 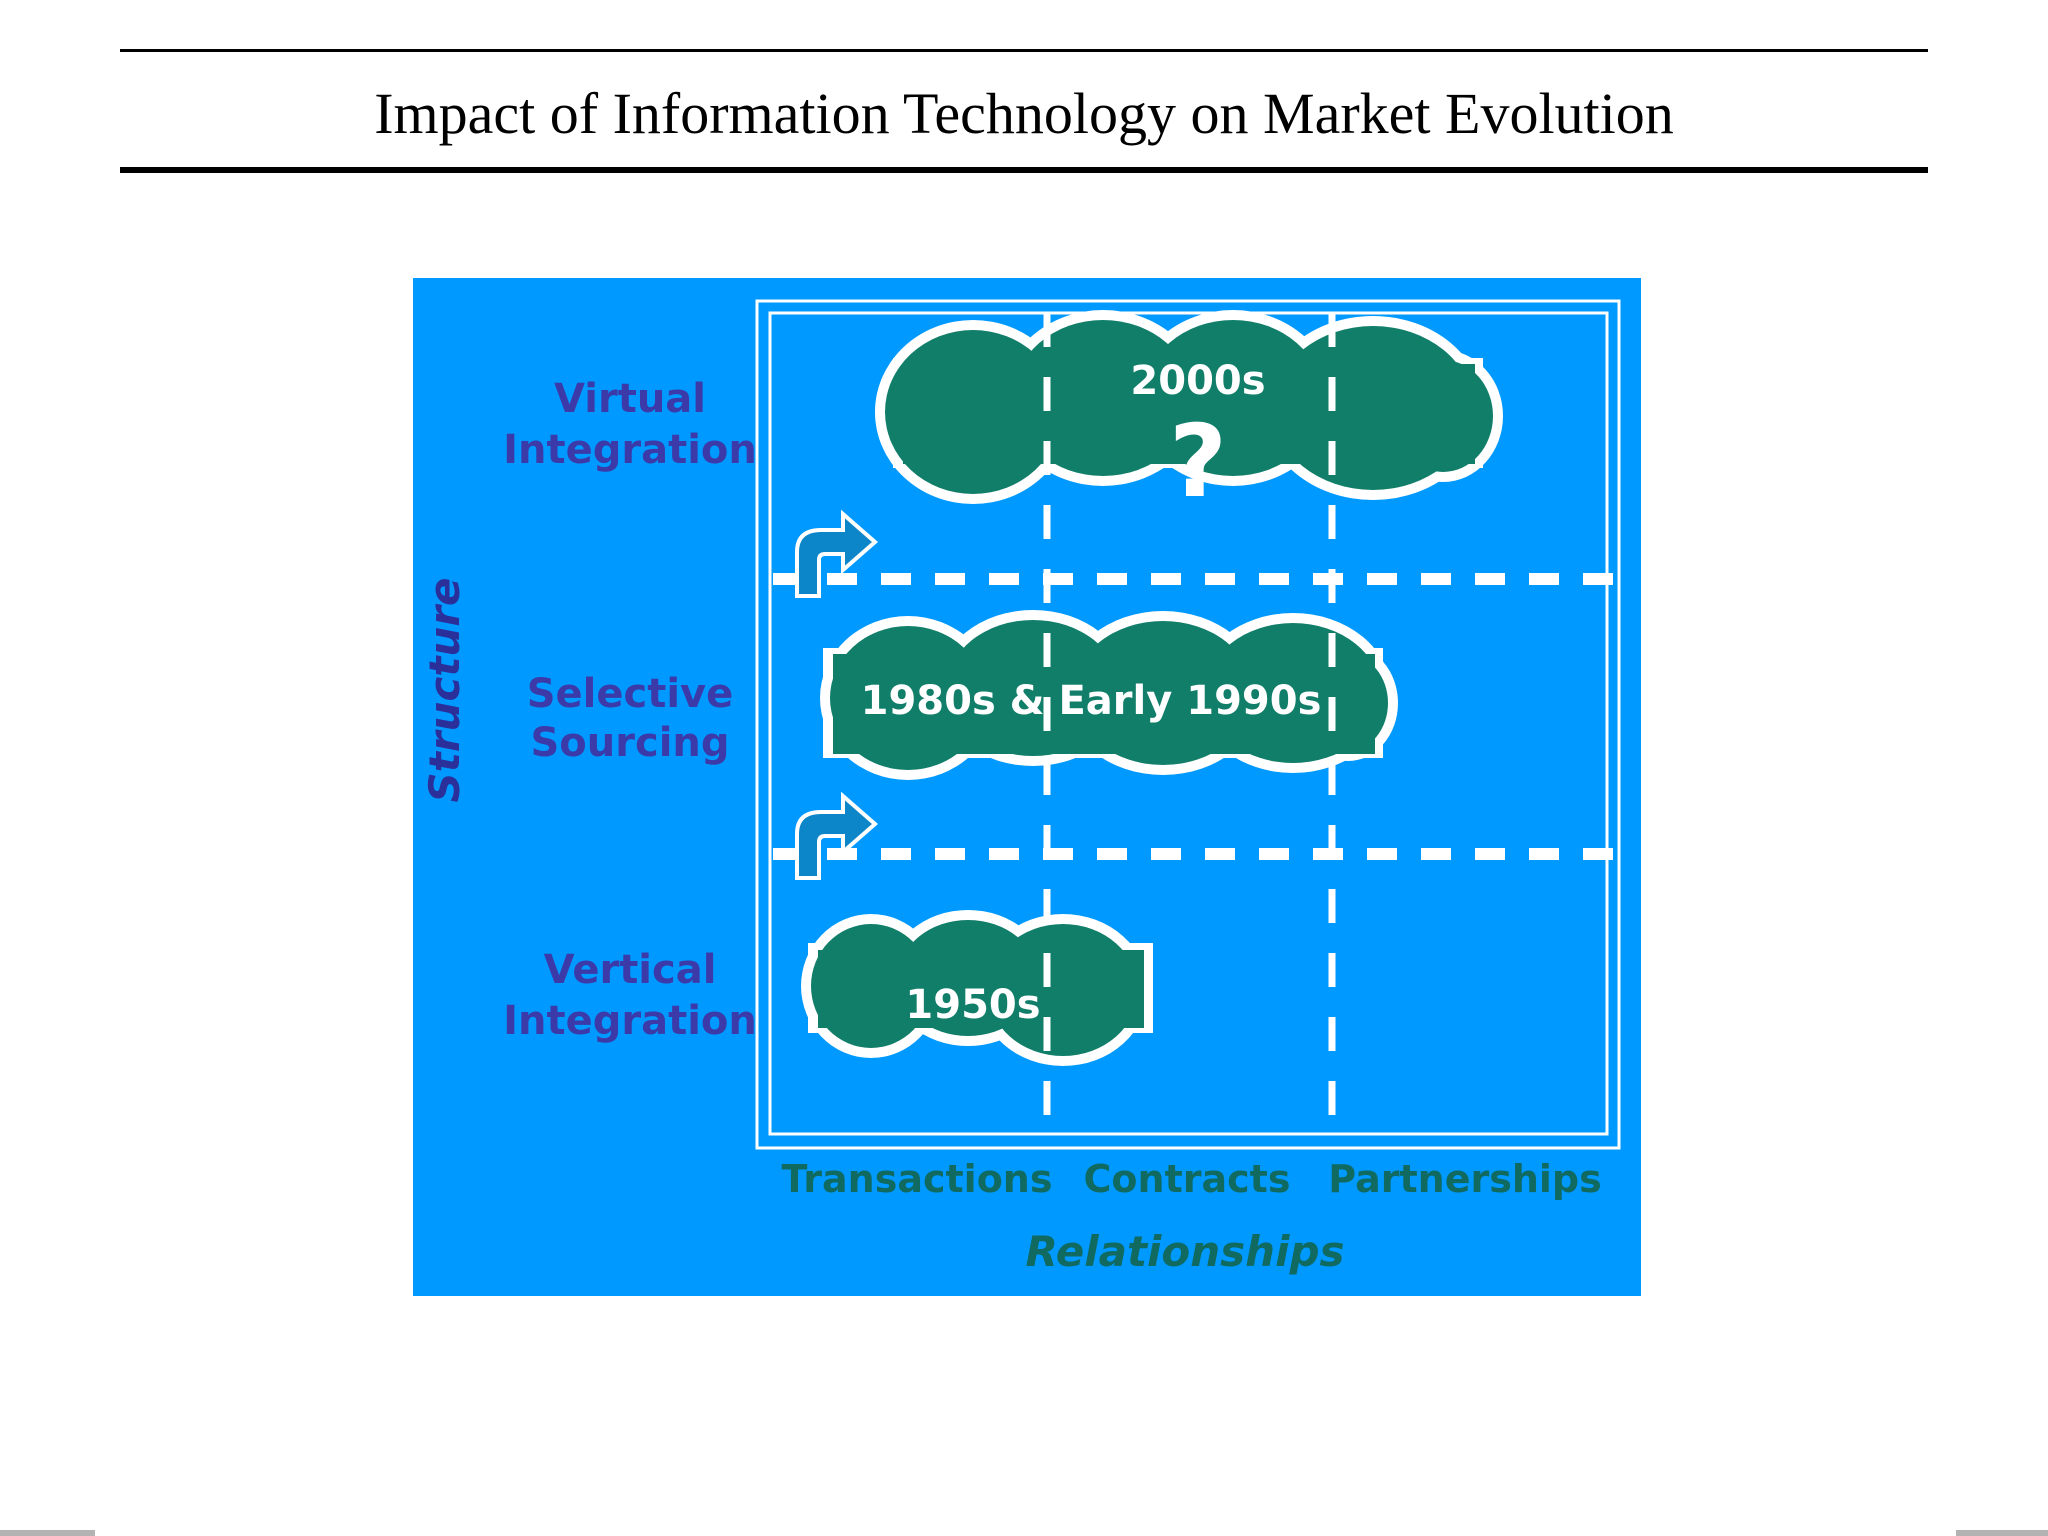 I want to click on header-rule-top, so click(x=1024, y=50).